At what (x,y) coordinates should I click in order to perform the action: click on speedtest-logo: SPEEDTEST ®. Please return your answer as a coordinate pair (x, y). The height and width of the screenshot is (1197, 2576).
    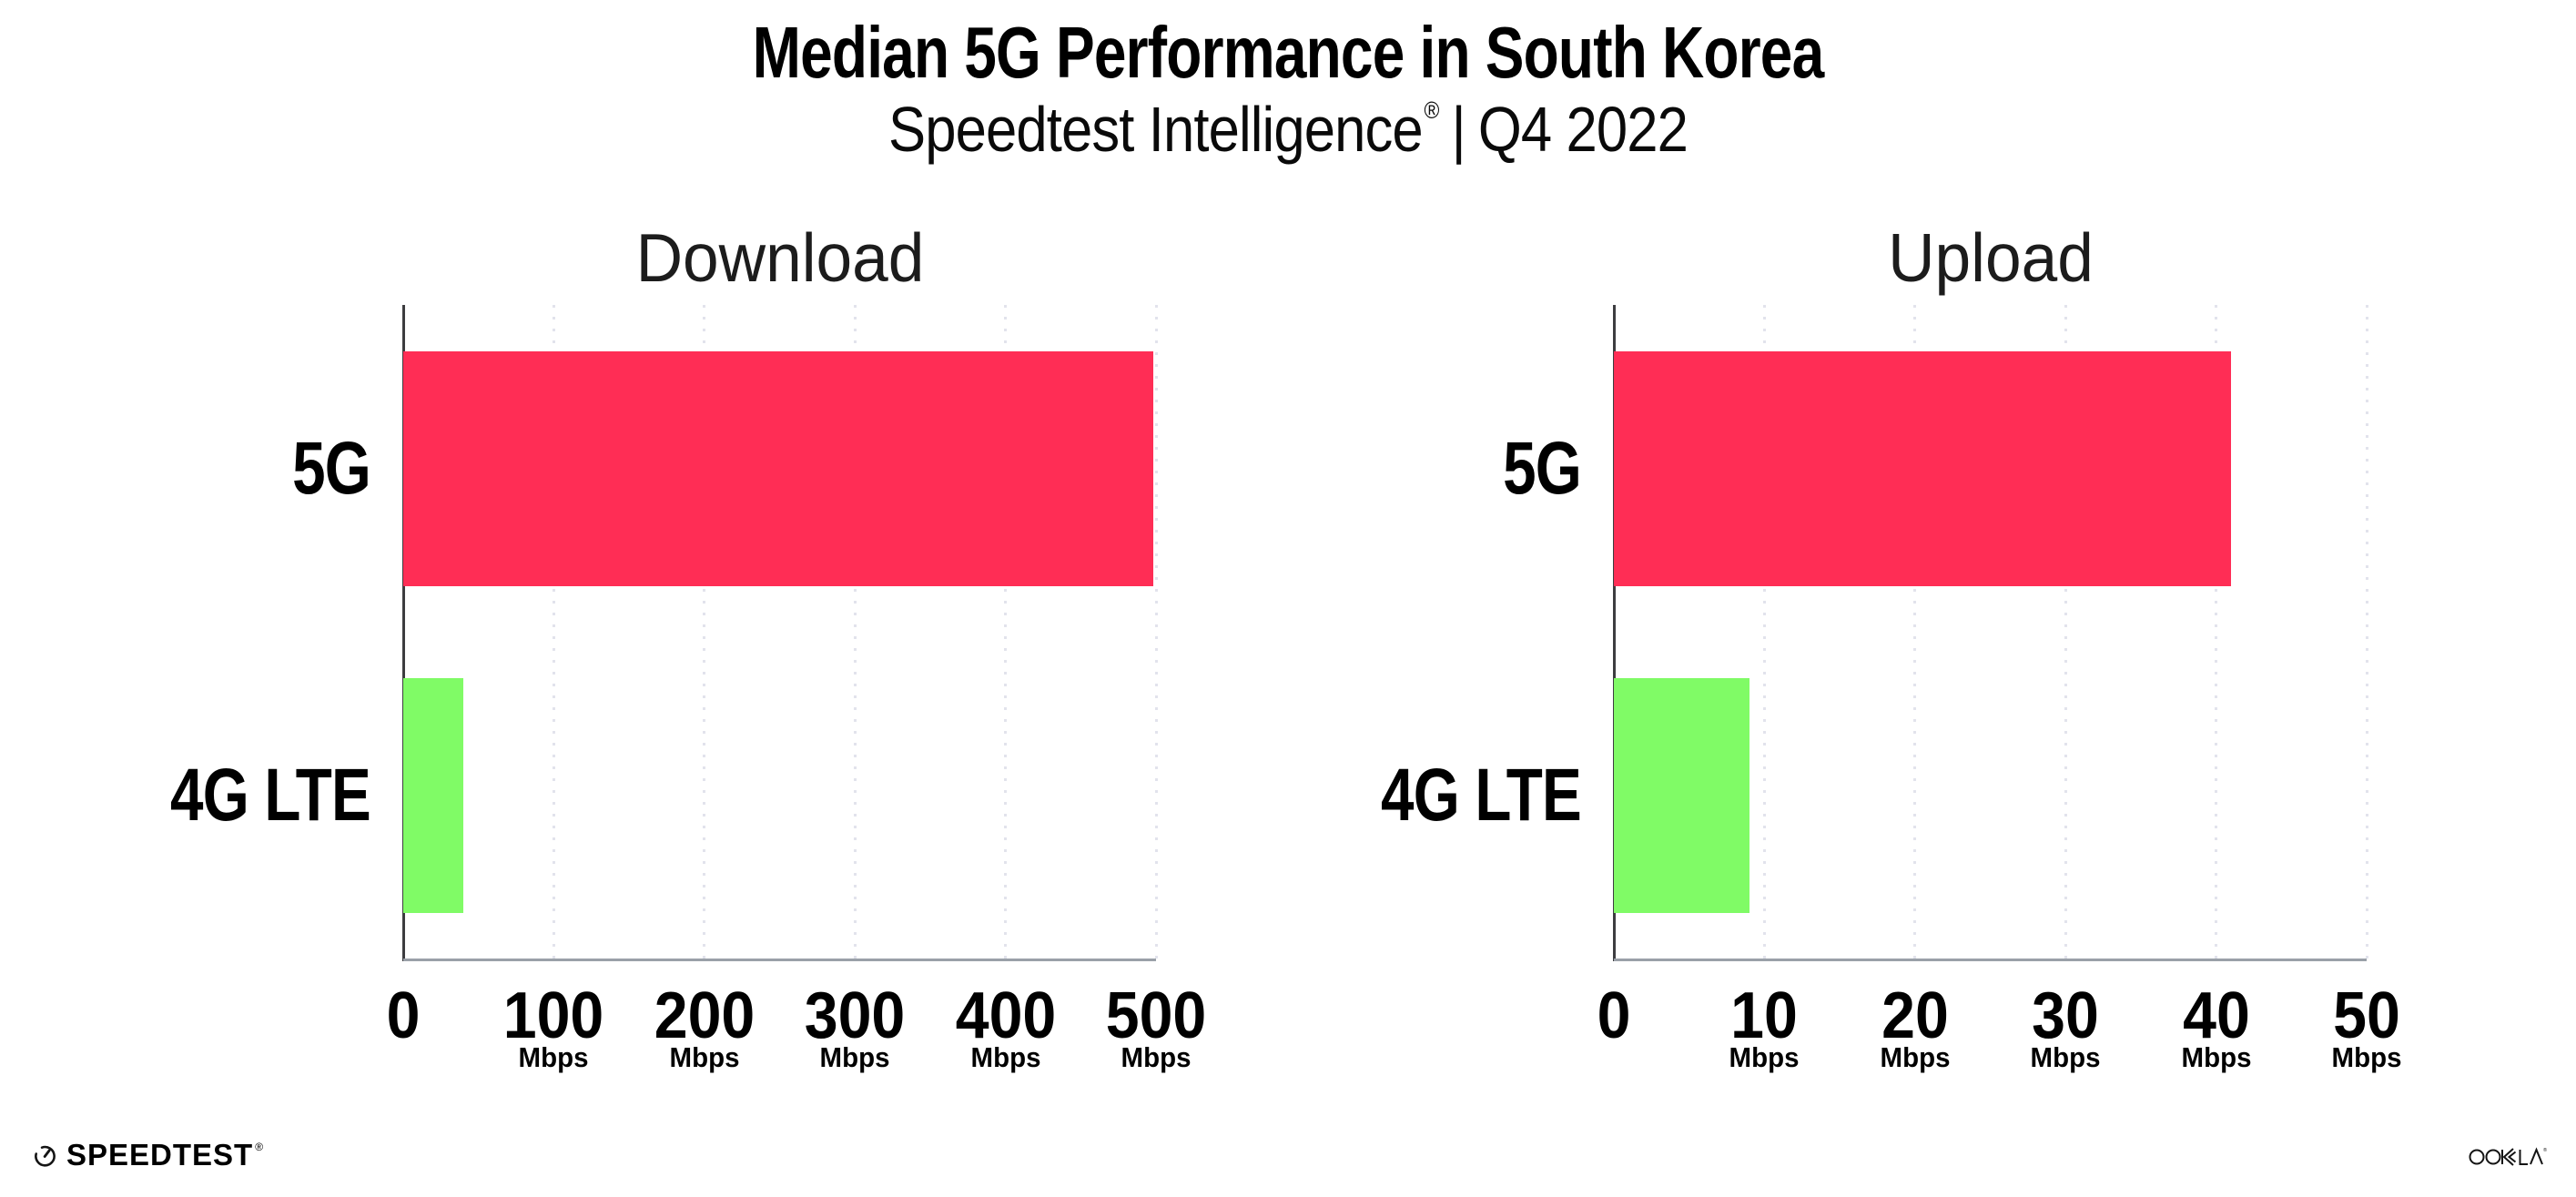
    Looking at the image, I should click on (148, 1155).